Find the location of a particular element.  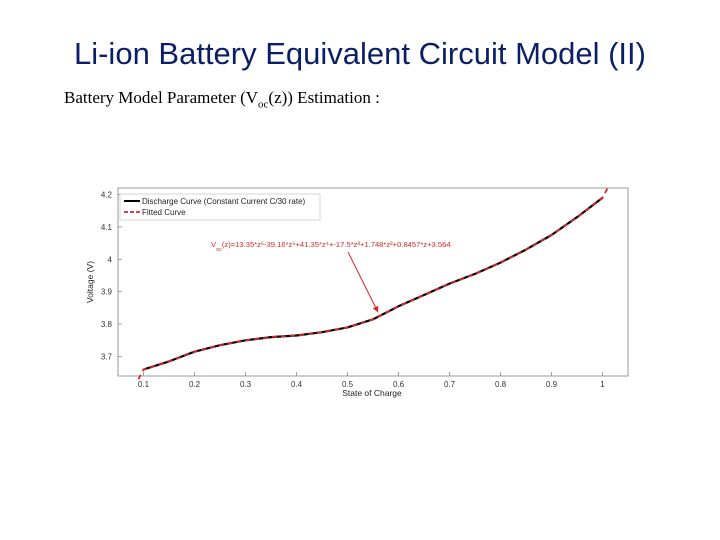

subtitle-pre: Battery Model Parameter (V is located at coordinates (161, 97).